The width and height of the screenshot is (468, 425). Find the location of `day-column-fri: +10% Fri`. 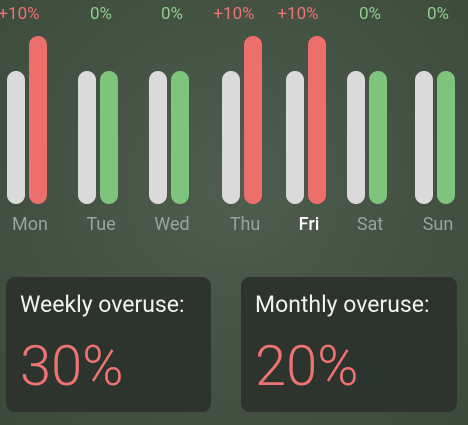

day-column-fri: +10% Fri is located at coordinates (308, 125).